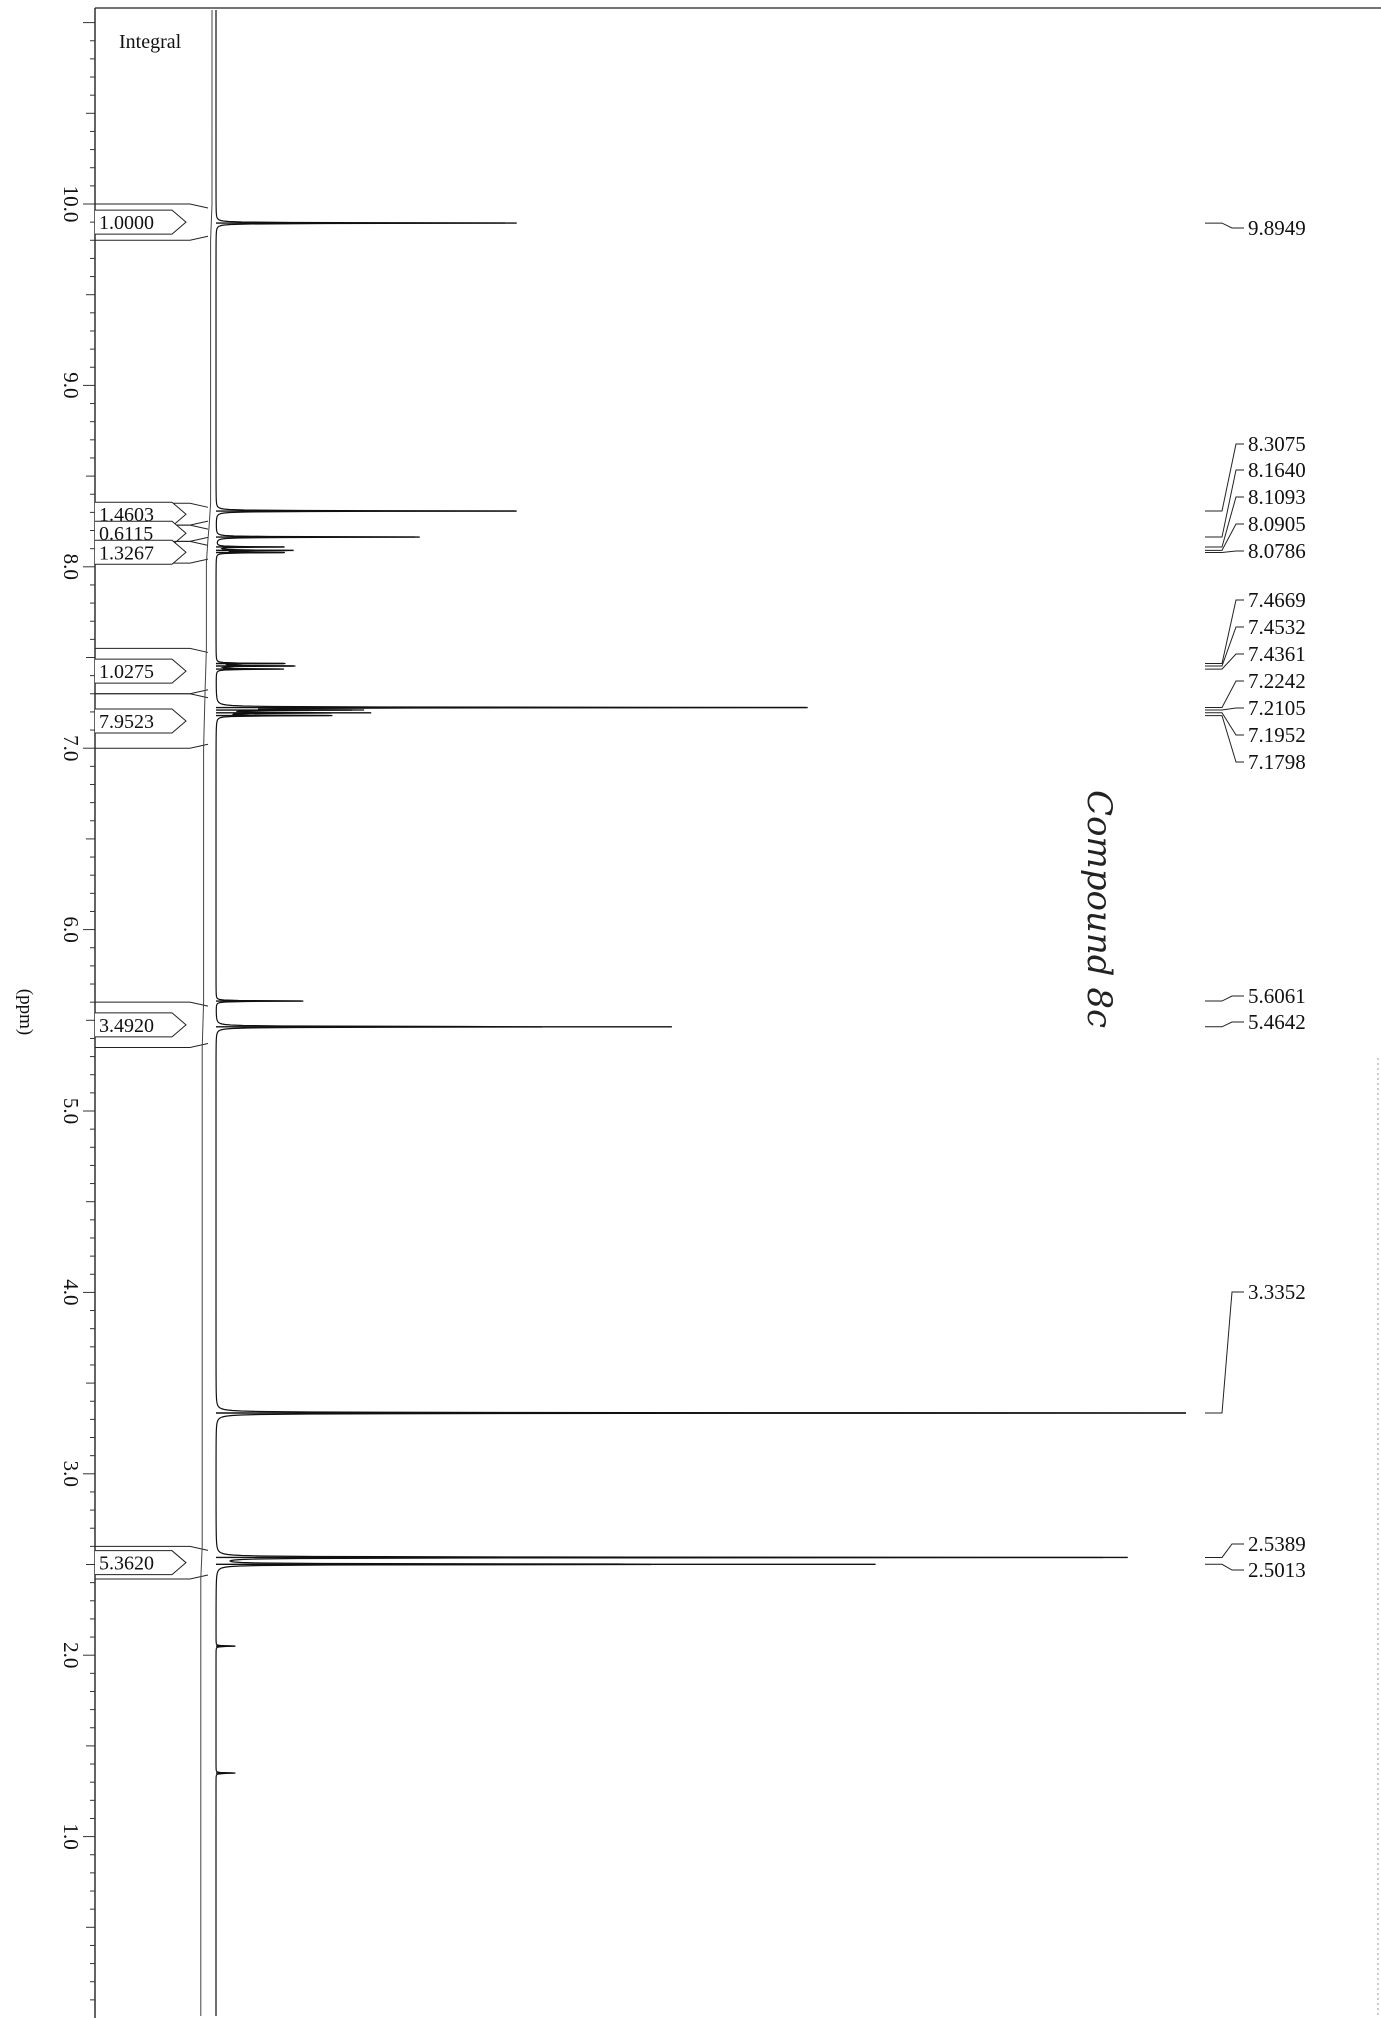 Image resolution: width=1381 pixels, height=2018 pixels. I want to click on peak-label-text: 8.0786, so click(1277, 551).